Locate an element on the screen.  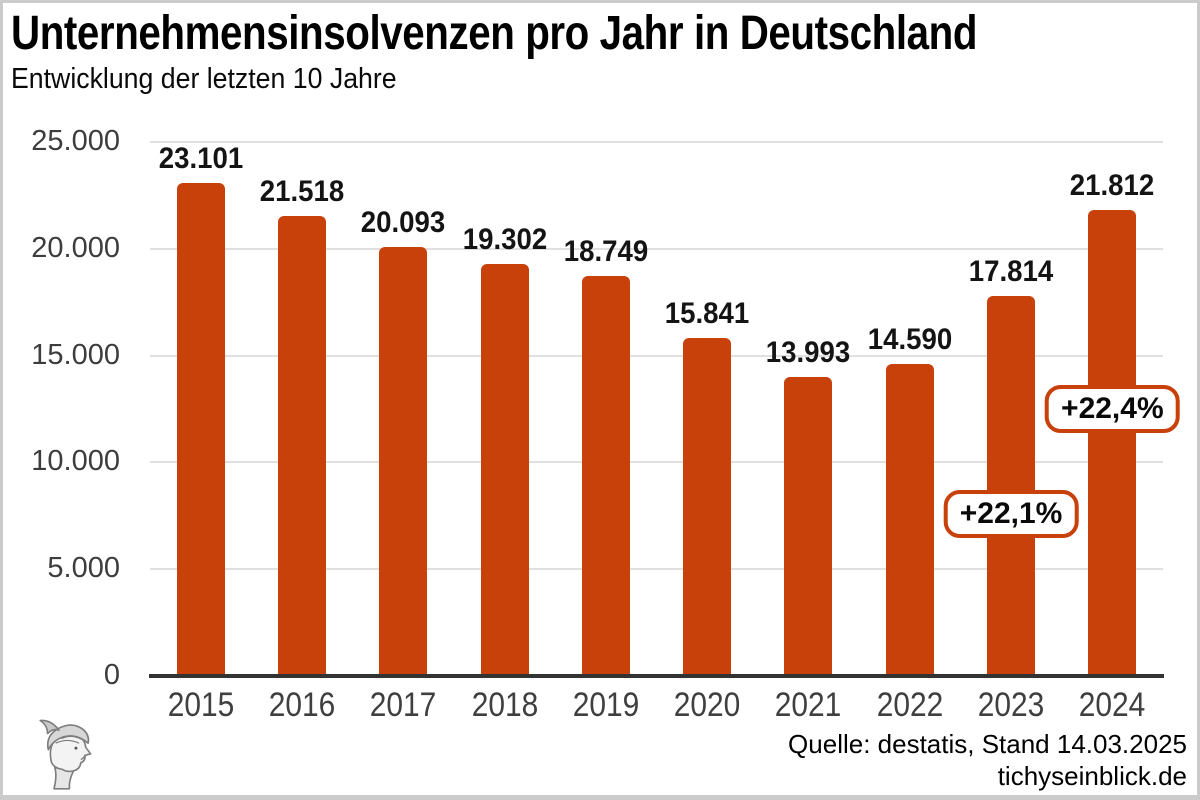
x-tick-label-2022: 2022 is located at coordinates (910, 705).